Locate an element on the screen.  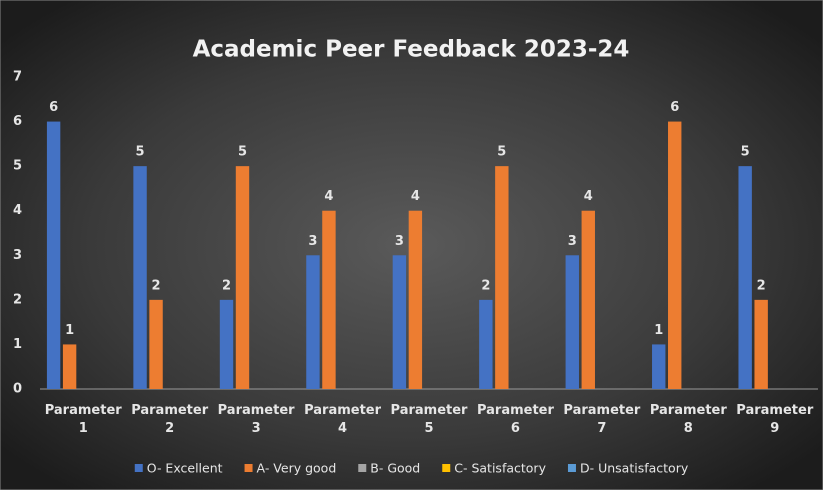
x-tick-label: Parameter 1 is located at coordinates (84, 419).